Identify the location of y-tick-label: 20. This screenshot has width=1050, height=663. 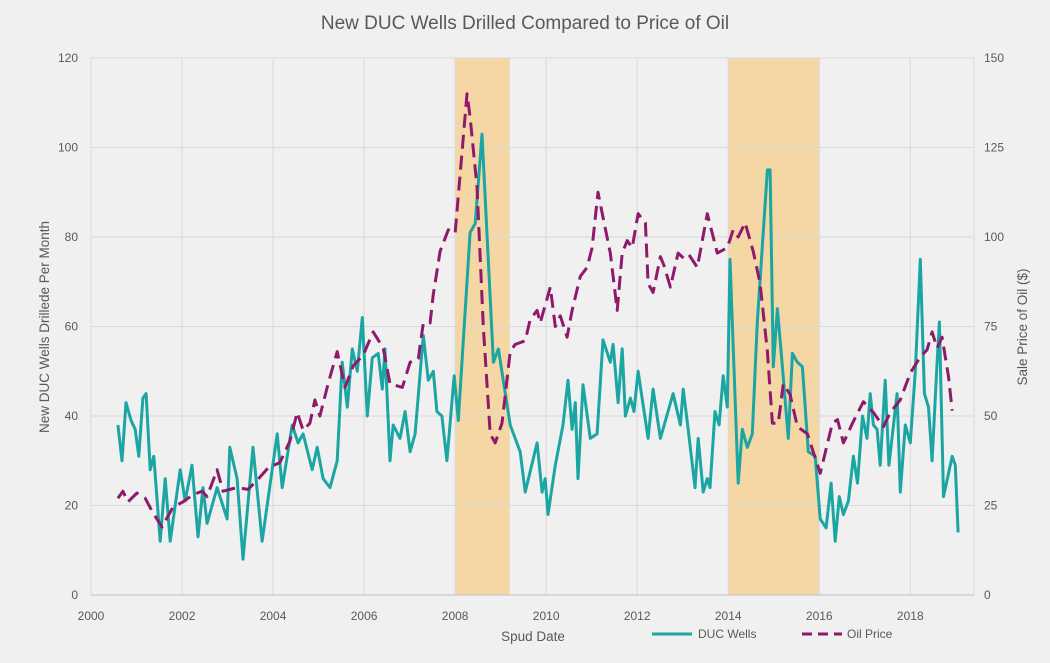
(72, 506).